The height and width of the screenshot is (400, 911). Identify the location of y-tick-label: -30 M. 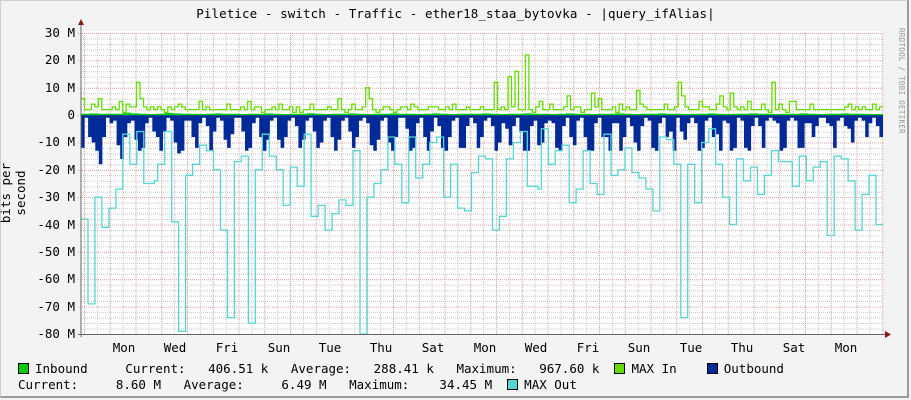
(56, 197).